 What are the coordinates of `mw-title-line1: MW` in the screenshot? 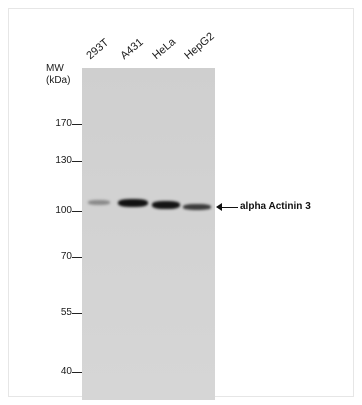 It's located at (55, 68).